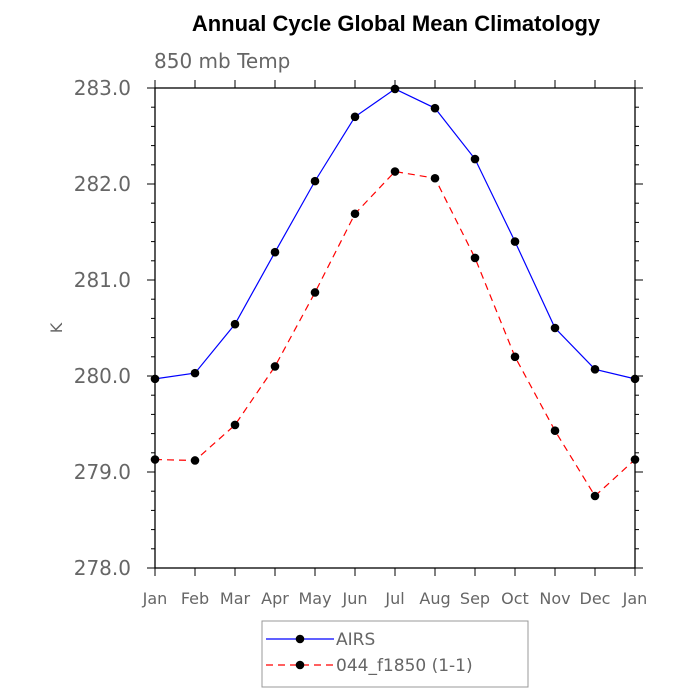 Image resolution: width=700 pixels, height=700 pixels. I want to click on y-tick-label: 278.0, so click(102, 568).